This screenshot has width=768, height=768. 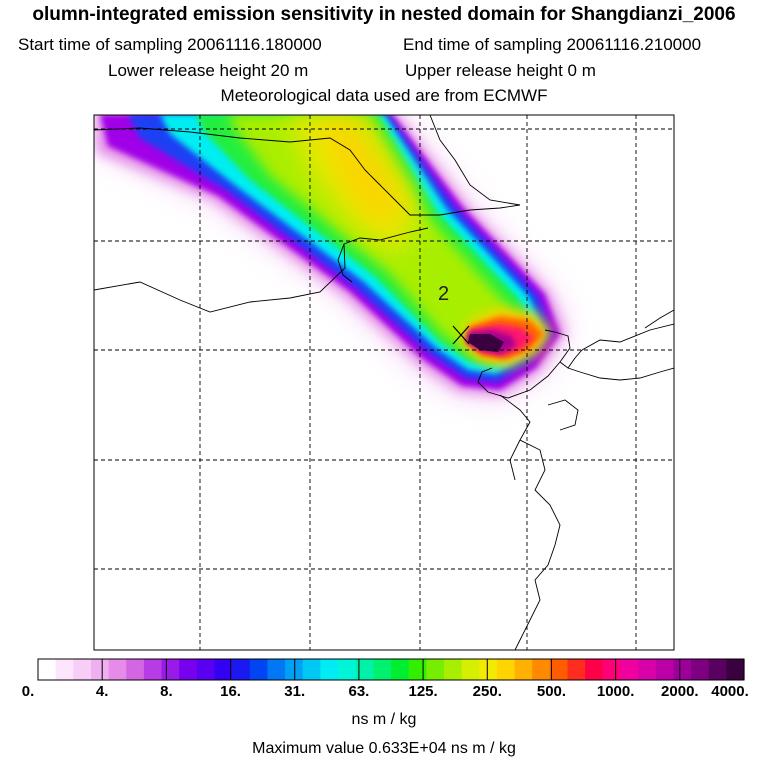 I want to click on colorbar-label: 125., so click(x=423, y=691).